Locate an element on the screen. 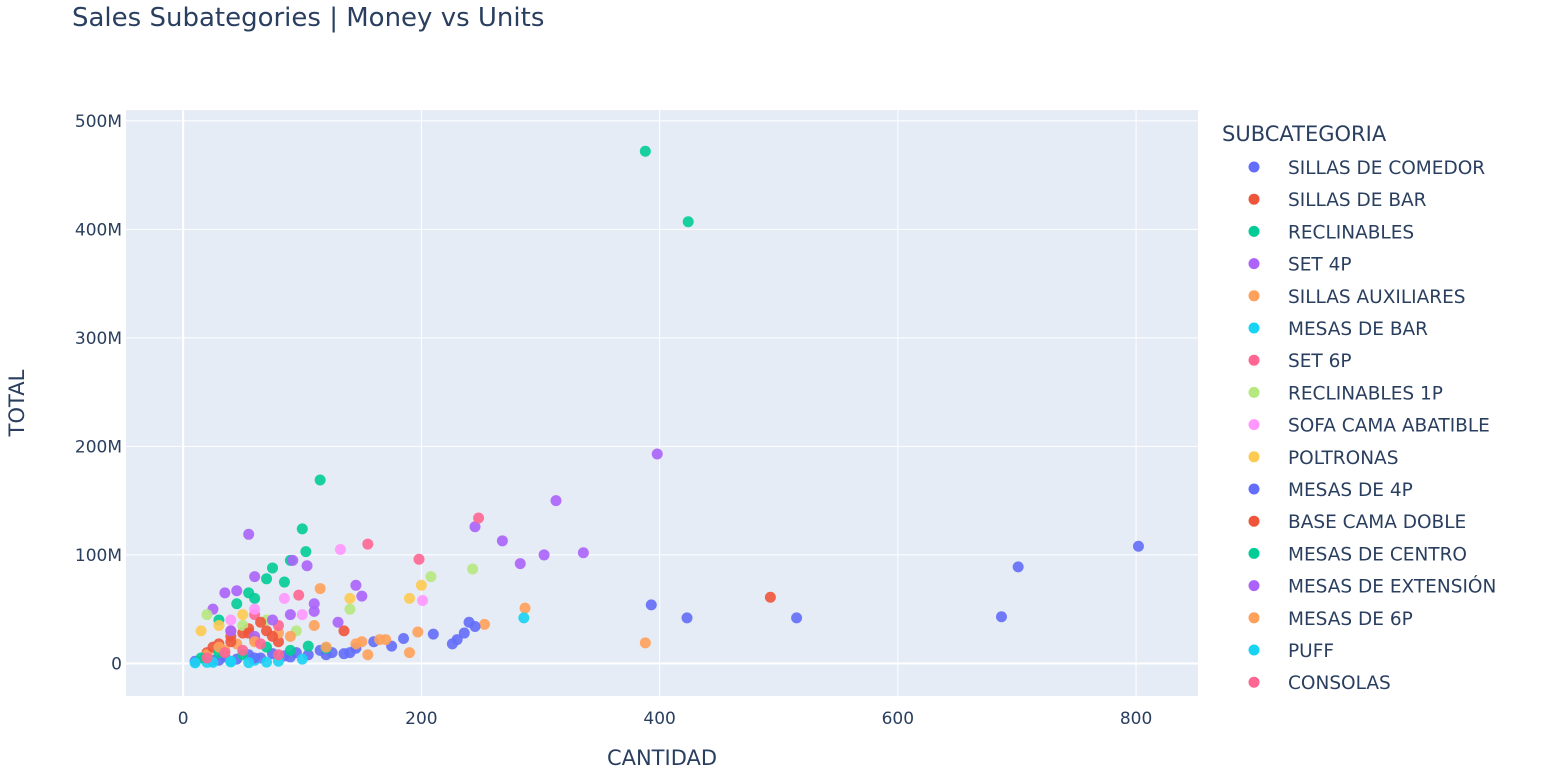  y-axis-title: TOTAL is located at coordinates (17, 403).